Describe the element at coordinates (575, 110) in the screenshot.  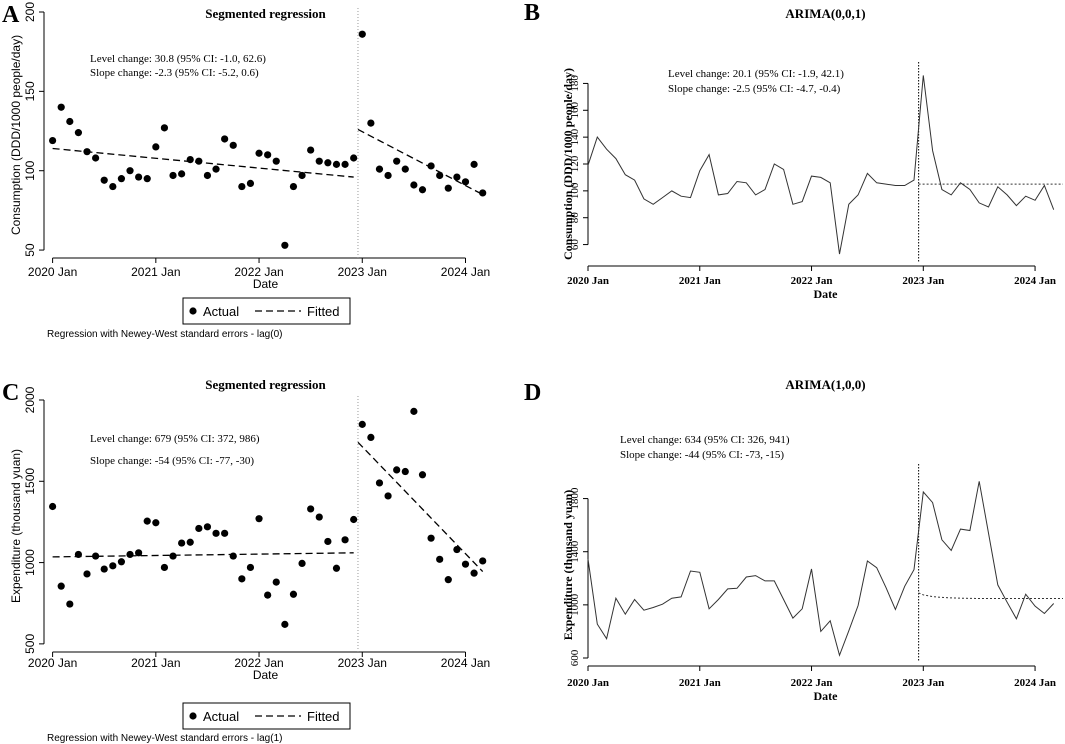
I see `y-tick-label: 160` at that location.